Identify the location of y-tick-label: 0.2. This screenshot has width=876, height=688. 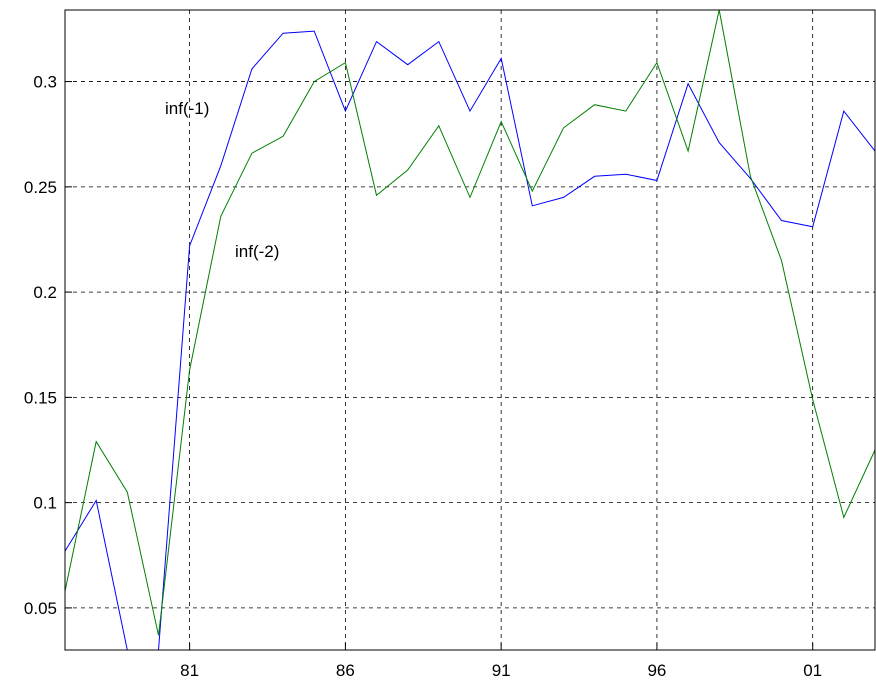
(45, 292).